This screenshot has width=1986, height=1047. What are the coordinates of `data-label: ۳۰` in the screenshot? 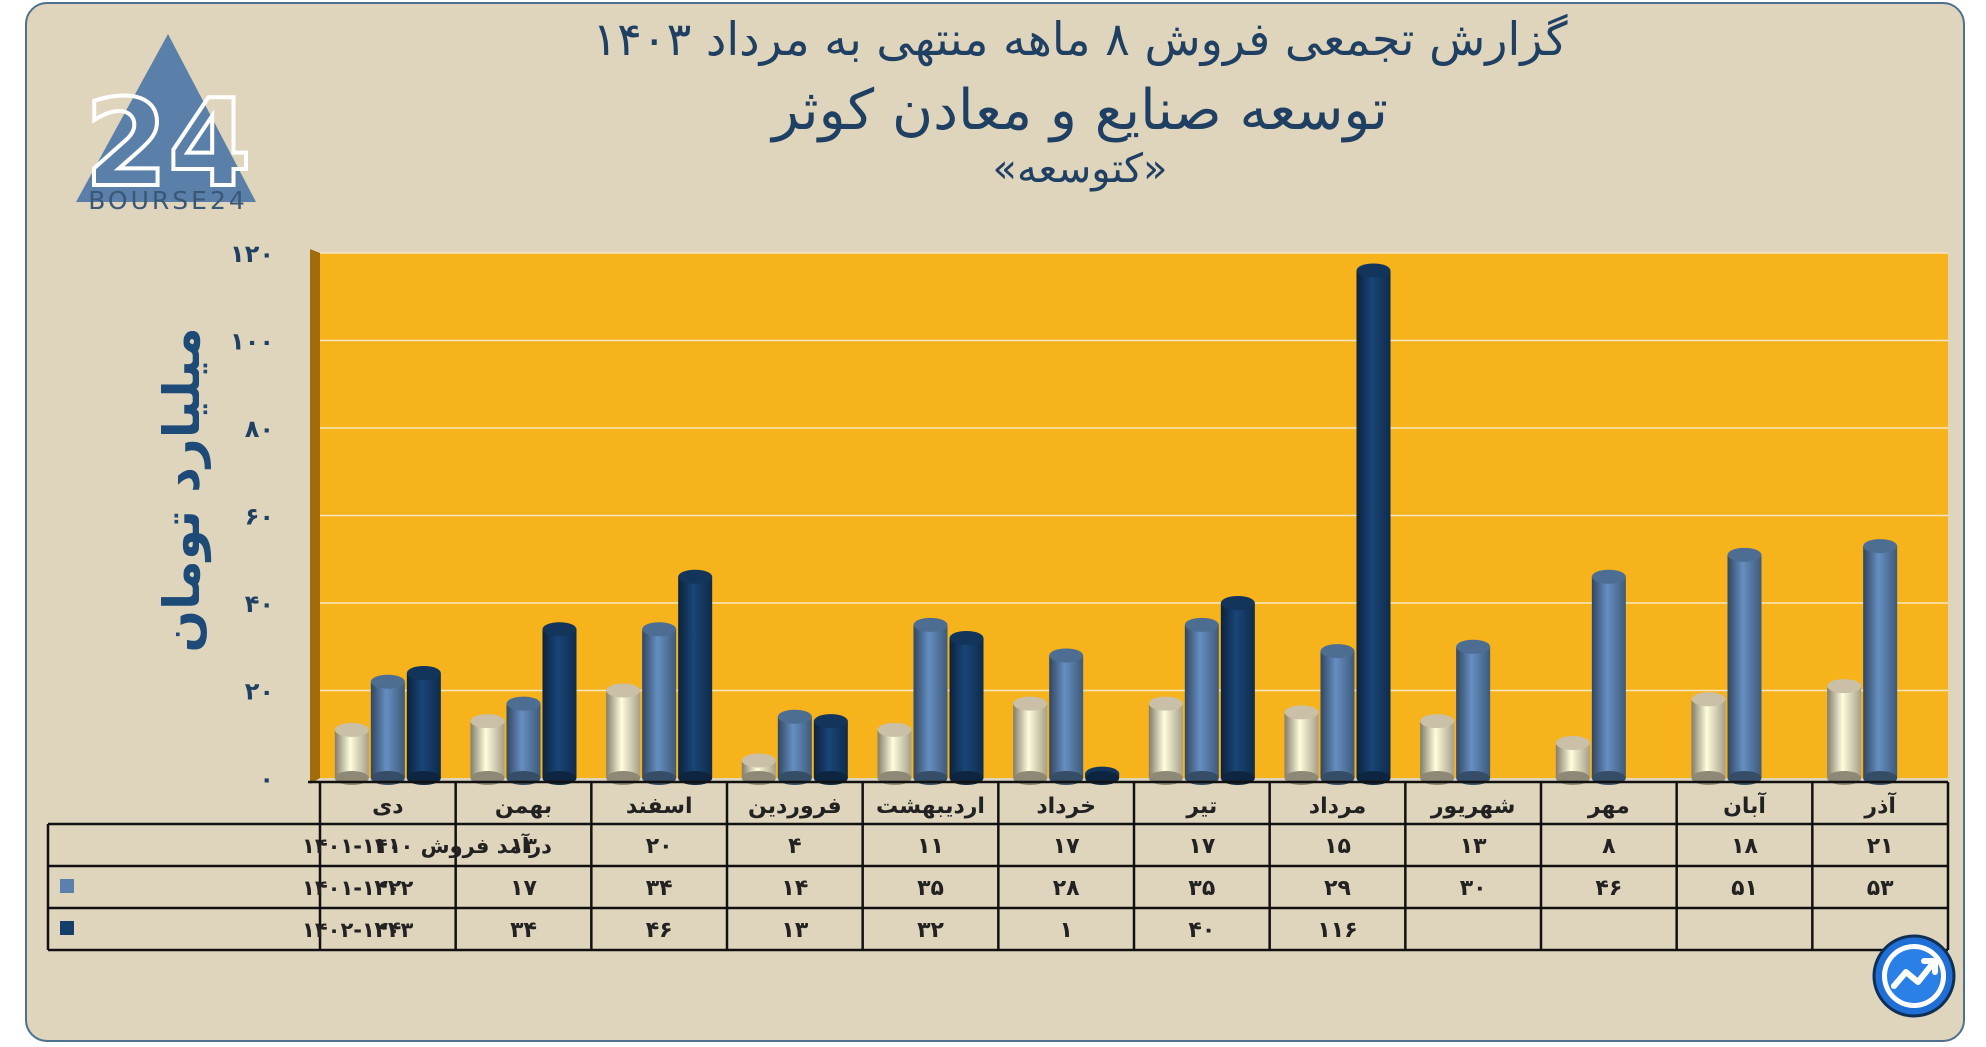 It's located at (1473, 888).